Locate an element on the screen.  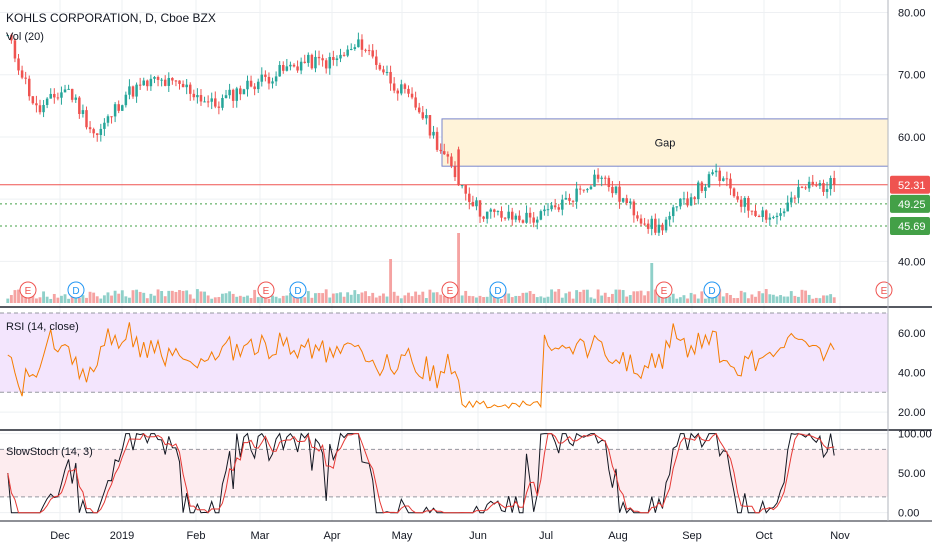
time-tick-label: Mar is located at coordinates (260, 536).